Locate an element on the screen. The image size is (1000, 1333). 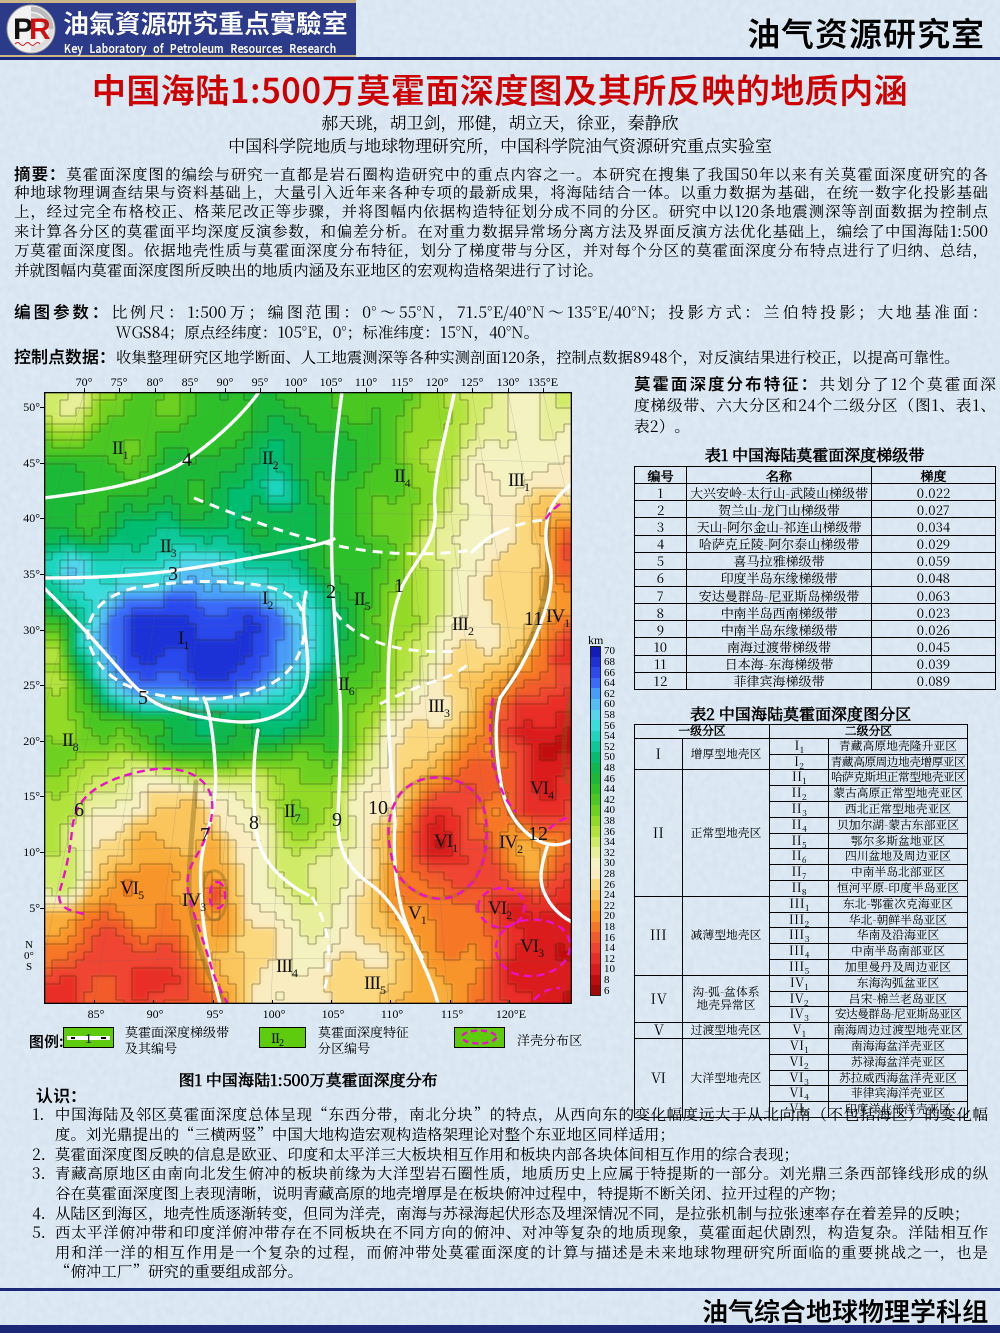
svg-text: P is located at coordinates (23, 29).